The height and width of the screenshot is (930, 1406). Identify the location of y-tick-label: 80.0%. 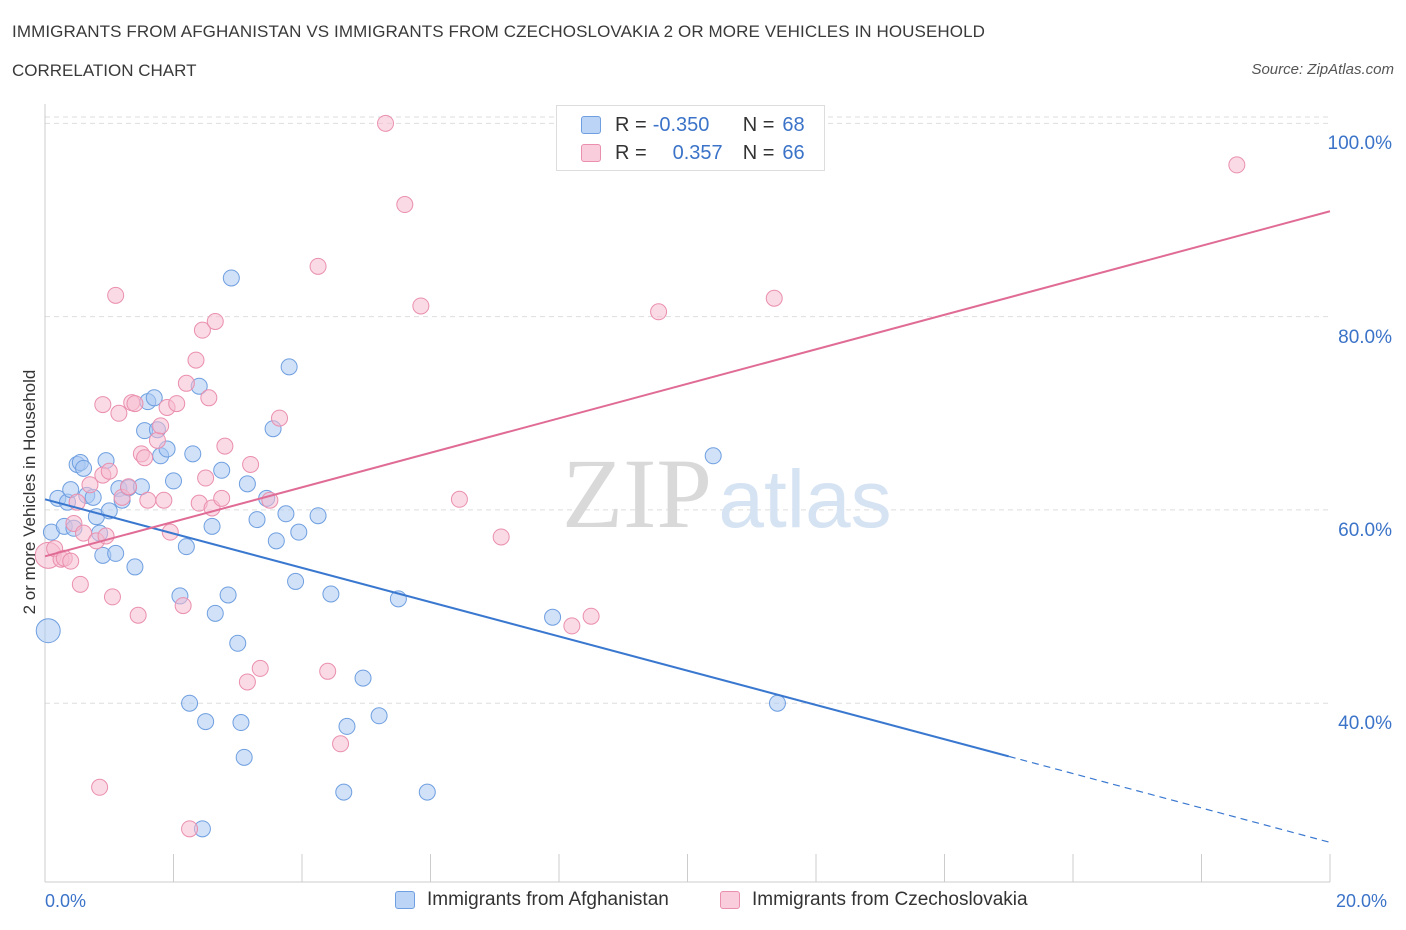
(1365, 337).